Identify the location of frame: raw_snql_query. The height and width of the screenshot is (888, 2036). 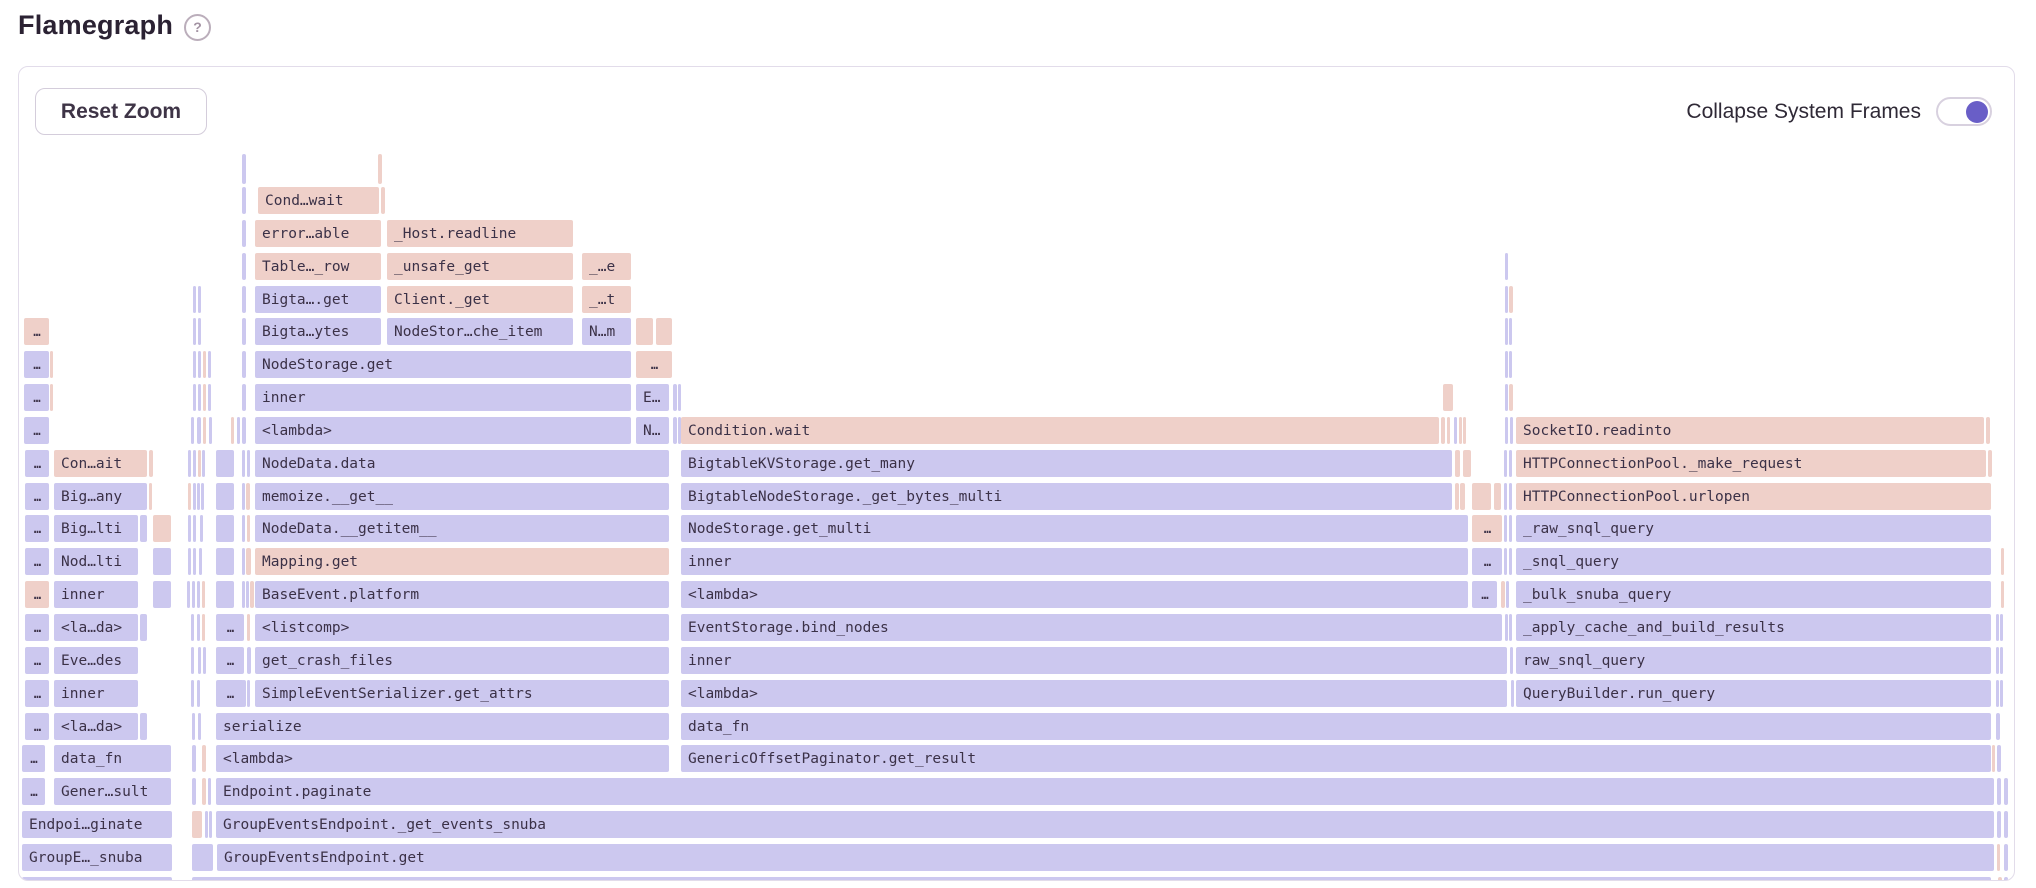
(1753, 660).